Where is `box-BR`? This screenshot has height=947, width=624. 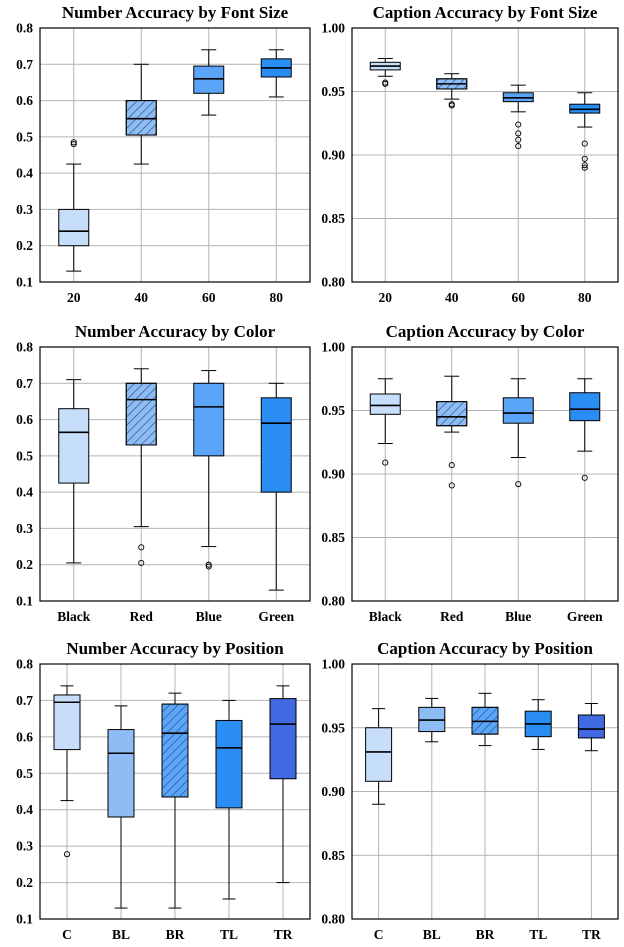 box-BR is located at coordinates (485, 719).